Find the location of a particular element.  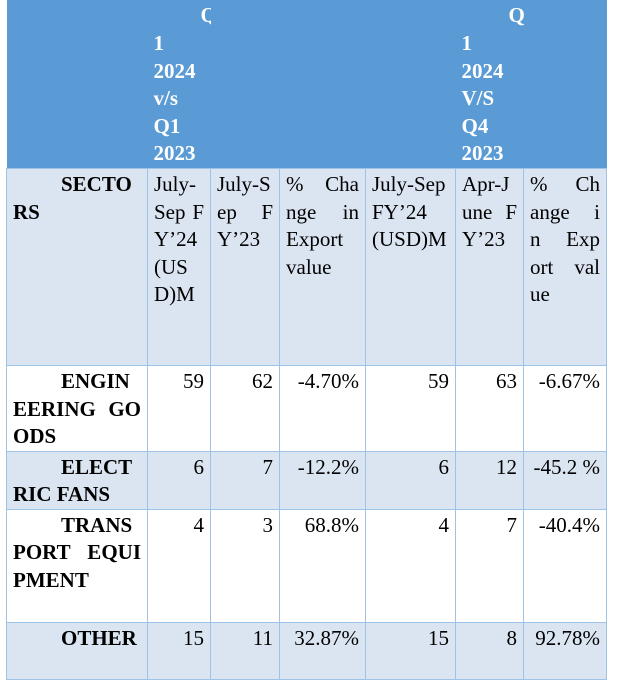

sector-name: ENGINEERING GOODS is located at coordinates (77, 408).